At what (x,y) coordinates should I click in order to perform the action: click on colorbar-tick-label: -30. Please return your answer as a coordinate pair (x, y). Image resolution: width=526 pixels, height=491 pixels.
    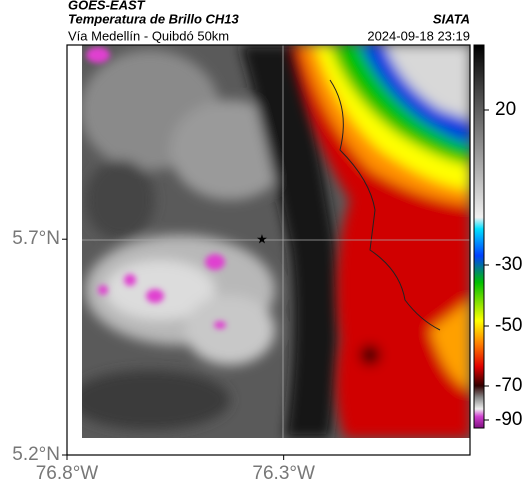
    Looking at the image, I should click on (508, 264).